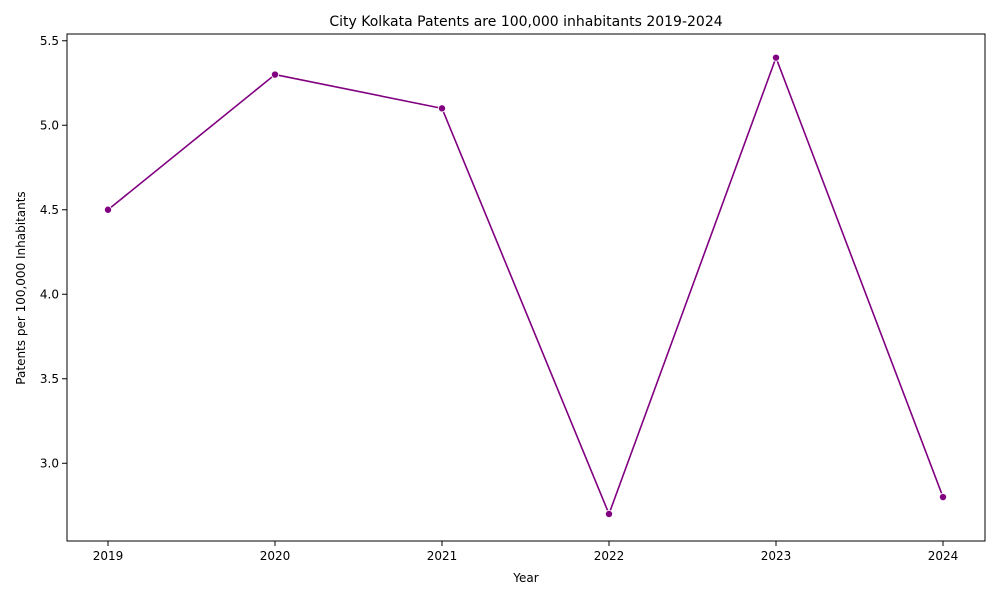 Image resolution: width=1000 pixels, height=600 pixels. I want to click on data-point-2022, so click(608, 513).